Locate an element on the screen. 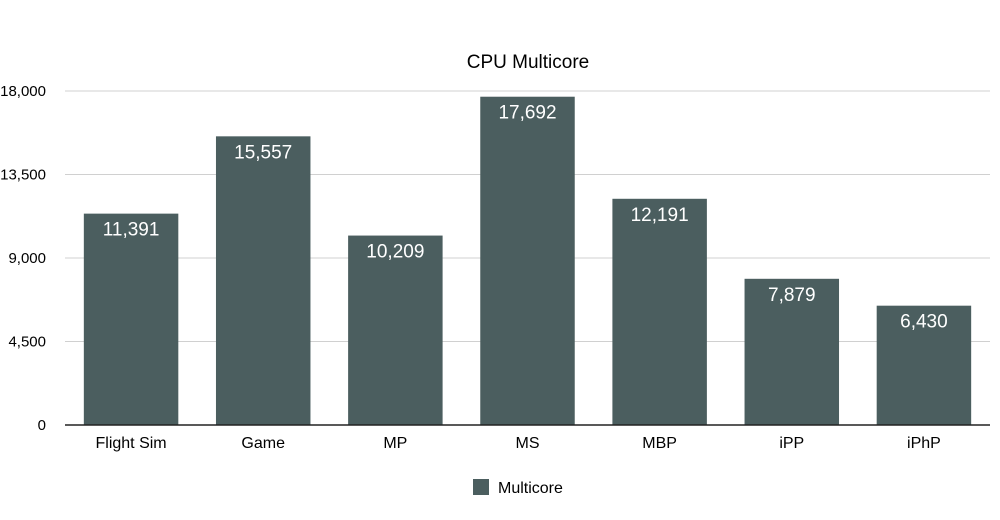 This screenshot has width=1000, height=520. x-tick-label: iPhP is located at coordinates (924, 443).